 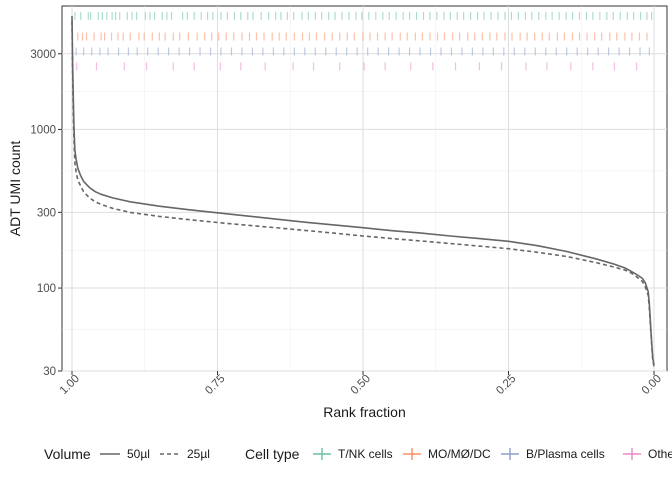 I want to click on y-tick-label: 300, so click(x=46, y=213).